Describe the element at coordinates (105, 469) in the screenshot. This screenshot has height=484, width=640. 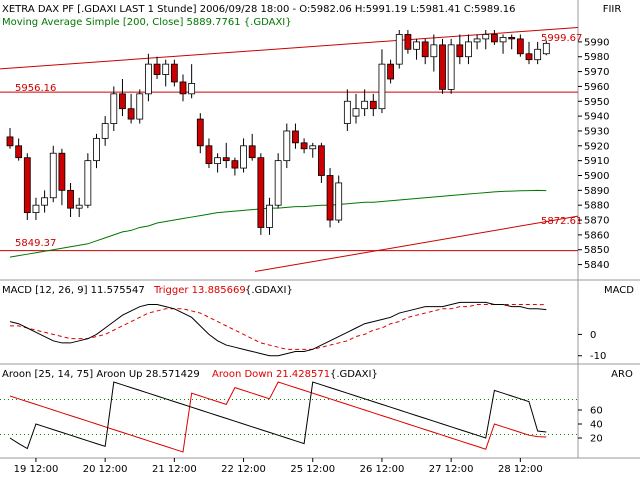
I see `time-tick-label: 20 12:00` at that location.